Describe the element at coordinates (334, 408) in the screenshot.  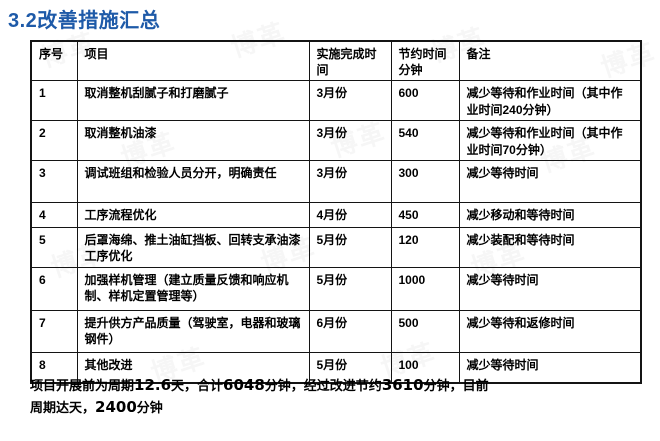
I see `summary-line-2: 周期达天，2400分钟` at that location.